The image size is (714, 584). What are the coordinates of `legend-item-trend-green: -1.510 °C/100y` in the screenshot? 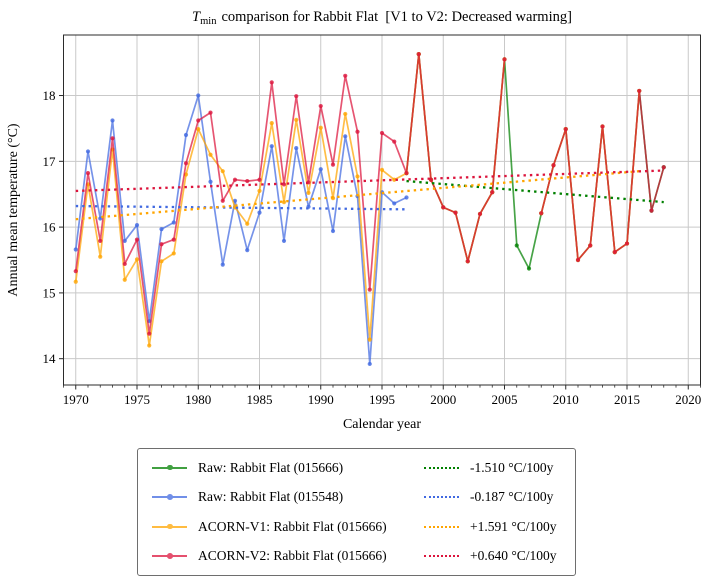 It's located at (499, 468).